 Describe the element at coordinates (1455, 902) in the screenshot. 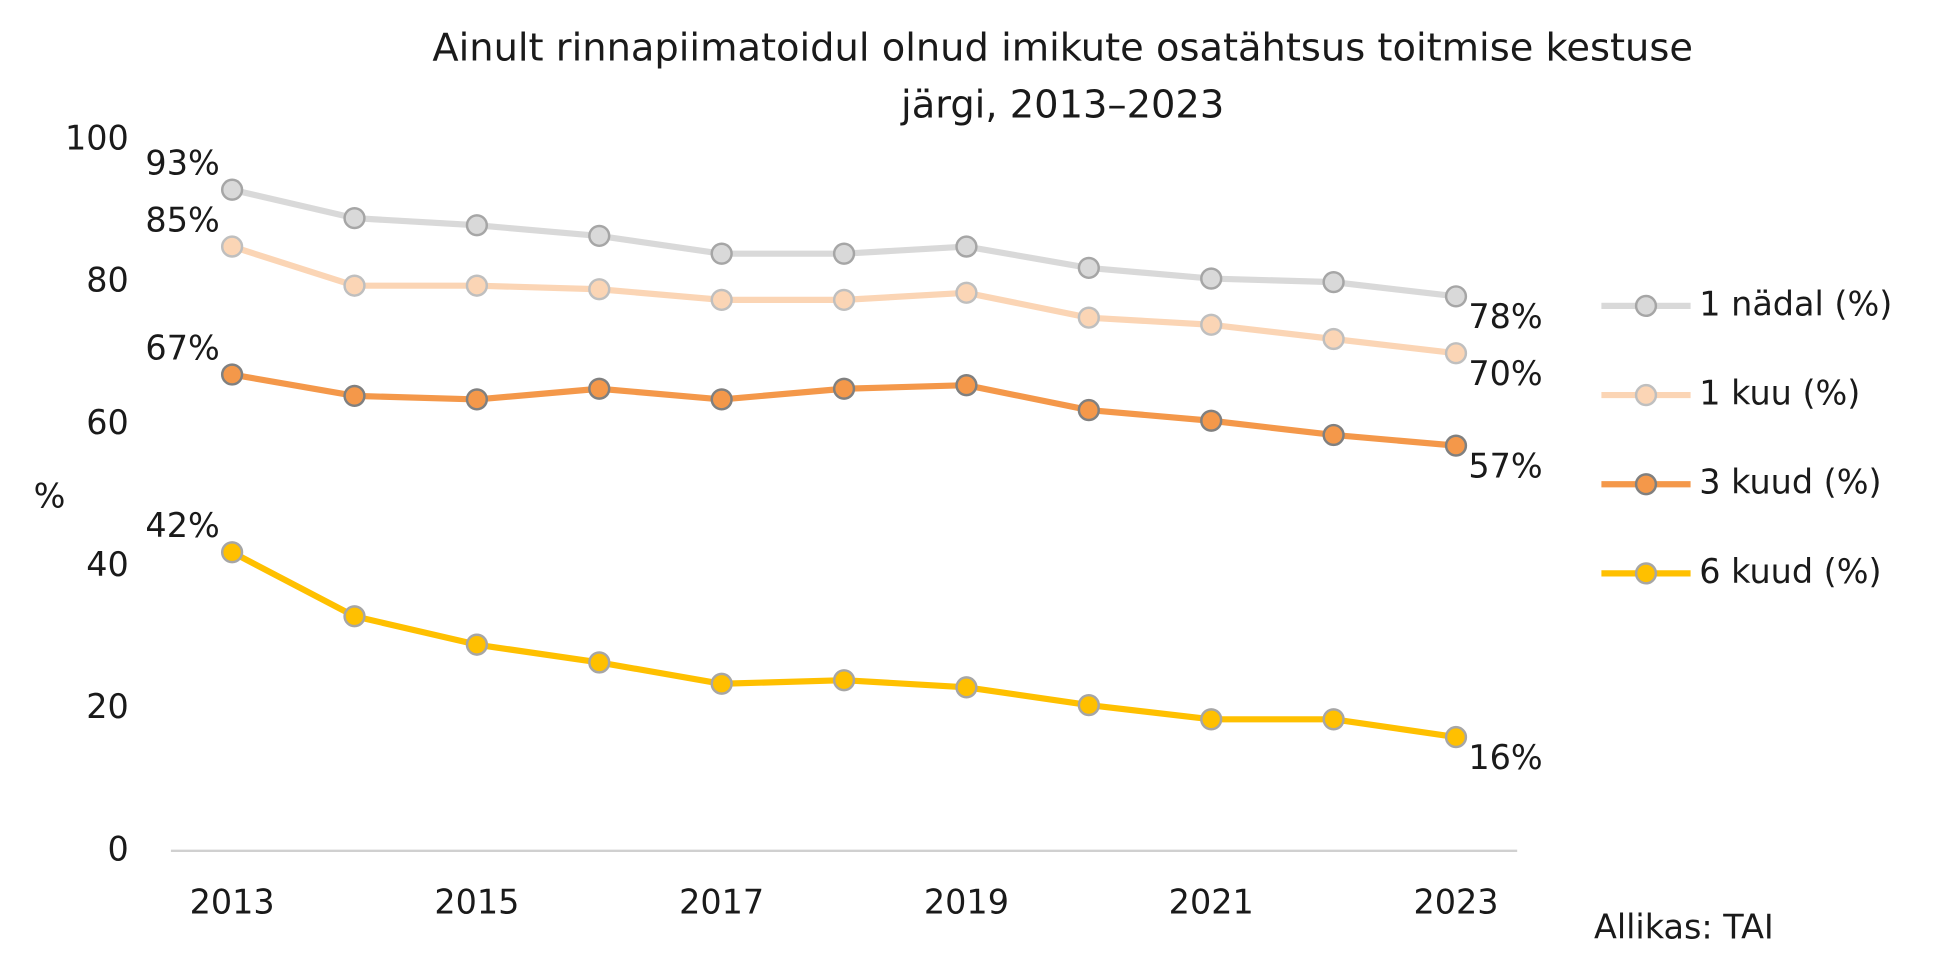

I see `x-tick-label: 2023` at that location.